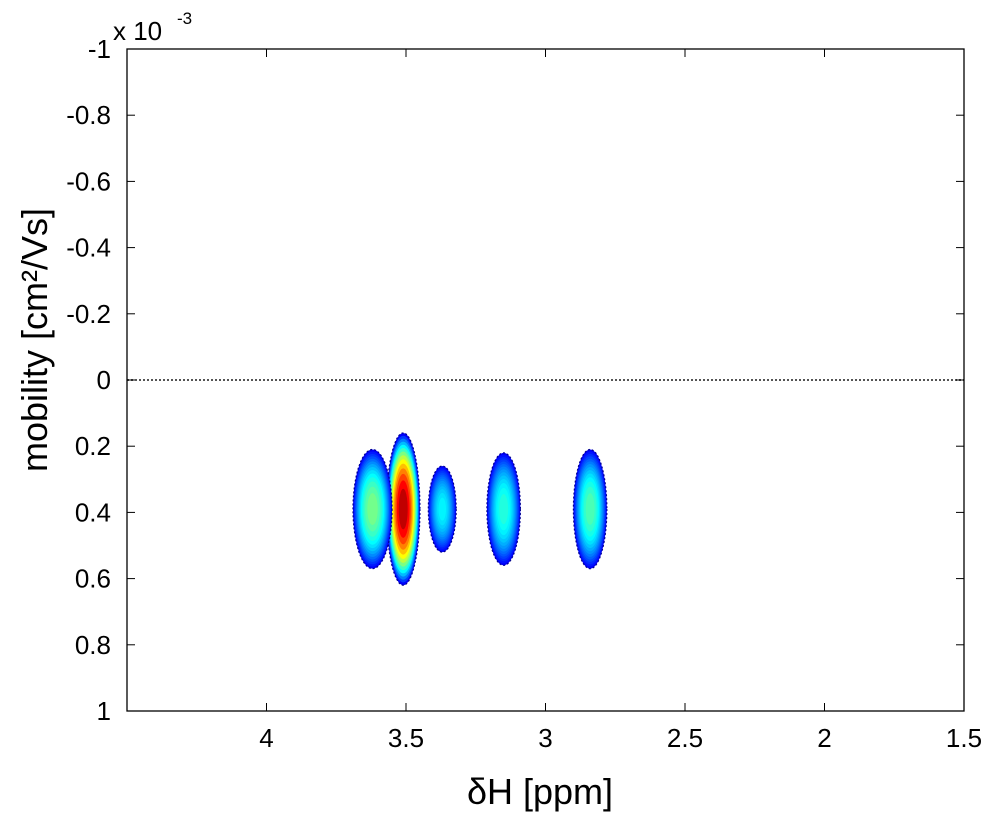 The width and height of the screenshot is (1000, 816). I want to click on x-tick-label: 2, so click(824, 738).